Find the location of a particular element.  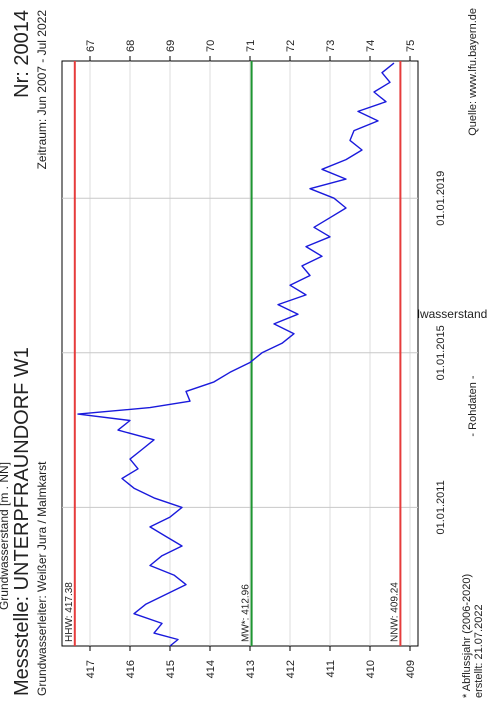

footnote-runoff-year: * Abflussjahr (2006-2020) is located at coordinates (467, 636).